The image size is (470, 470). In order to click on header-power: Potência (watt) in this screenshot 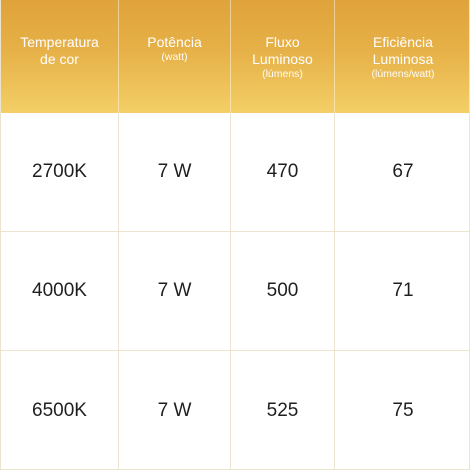, I will do `click(175, 56)`.